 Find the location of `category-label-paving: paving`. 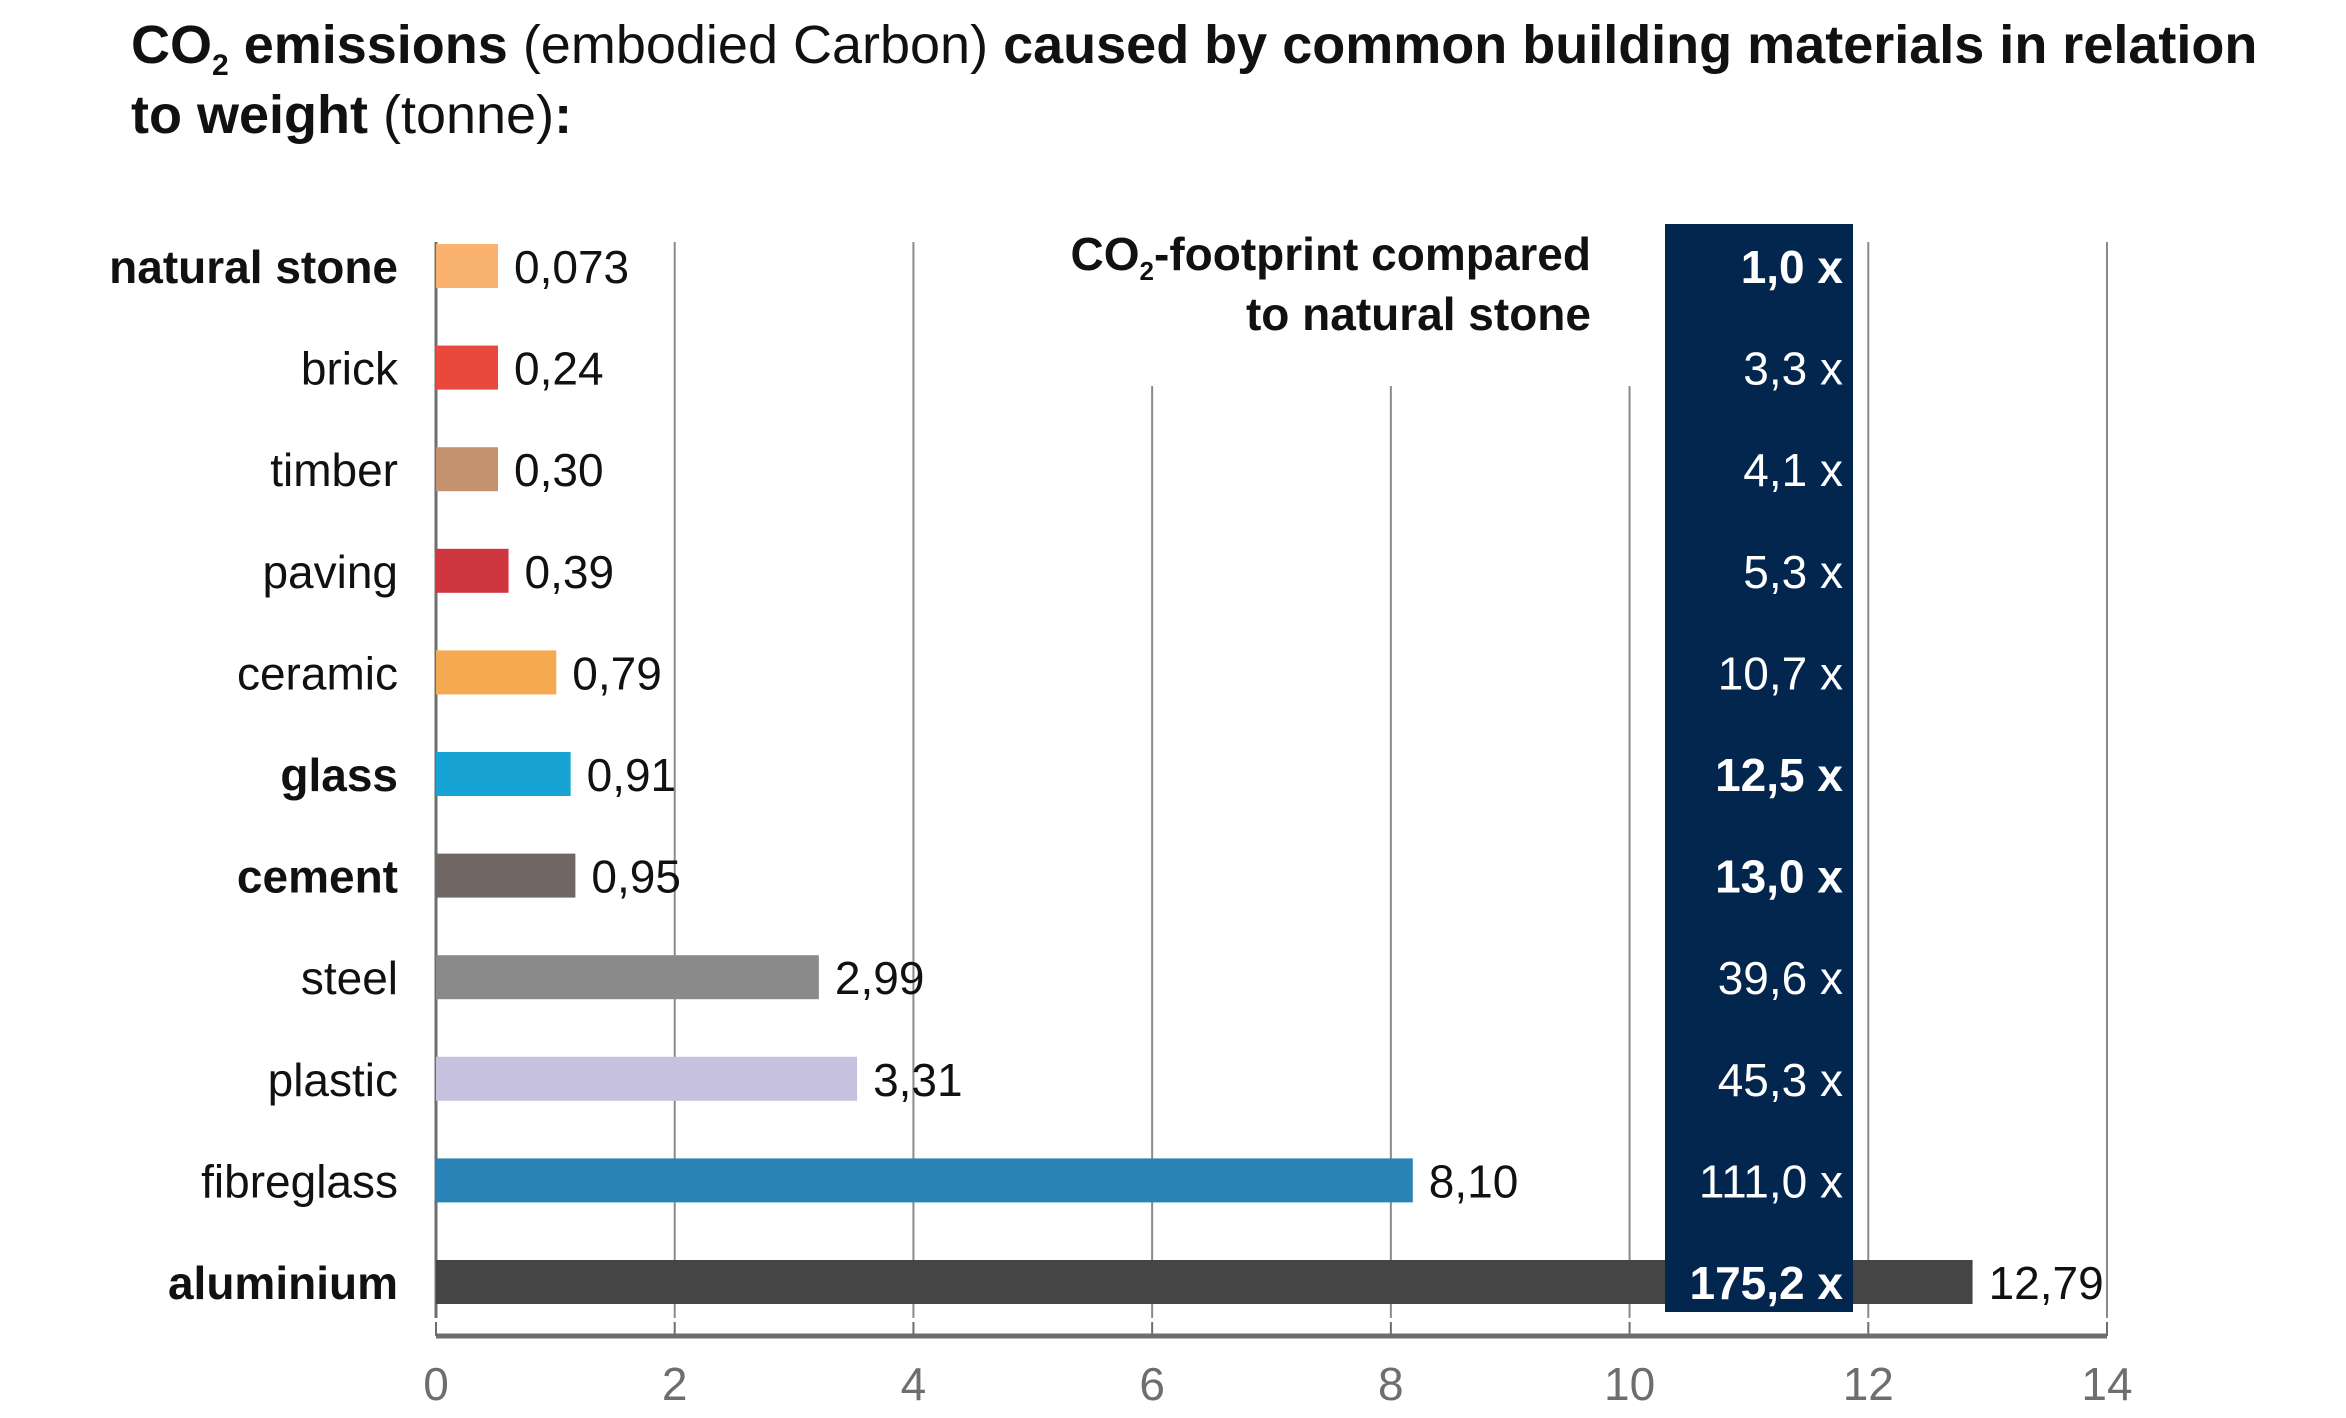

category-label-paving: paving is located at coordinates (330, 572).